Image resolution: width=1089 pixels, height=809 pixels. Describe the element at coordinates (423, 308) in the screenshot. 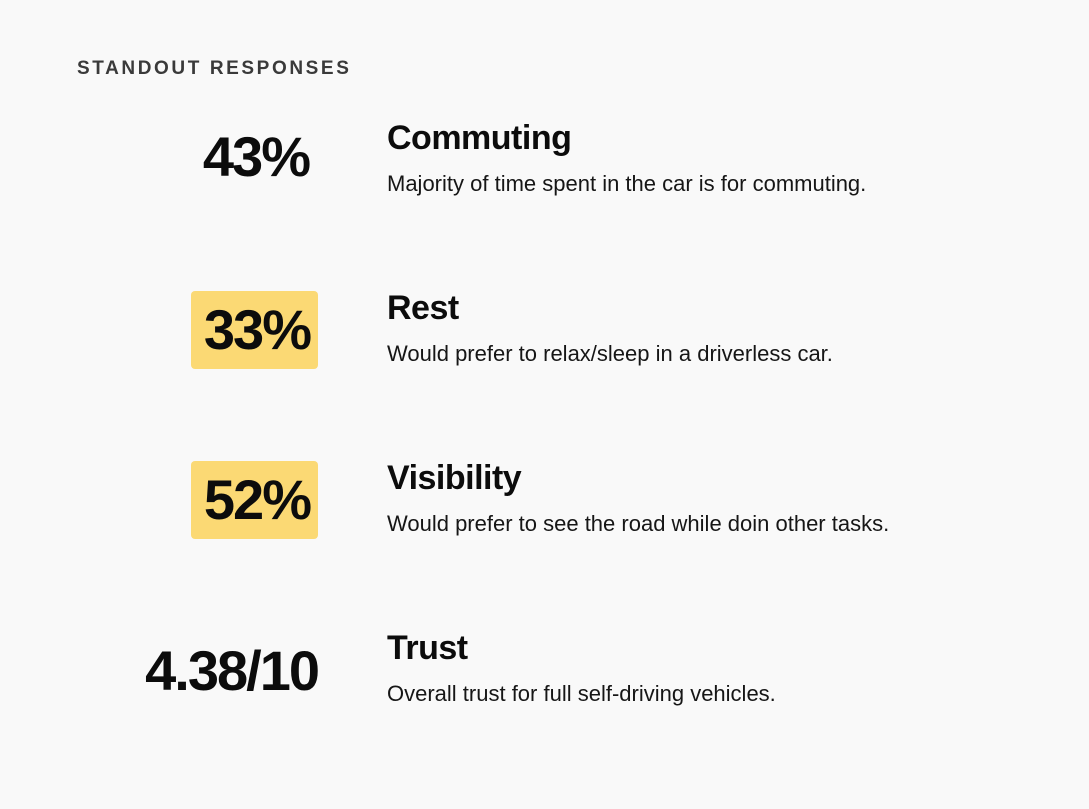

I see `response-heading: Rest` at that location.